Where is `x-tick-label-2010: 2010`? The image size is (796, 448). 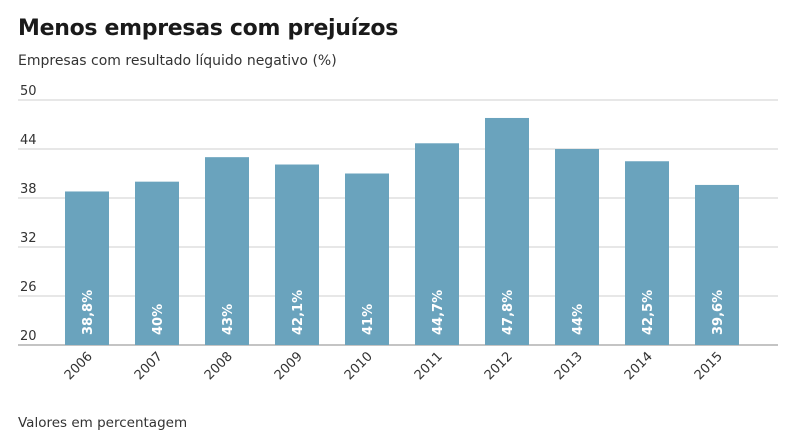
x-tick-label-2010: 2010 is located at coordinates (359, 366).